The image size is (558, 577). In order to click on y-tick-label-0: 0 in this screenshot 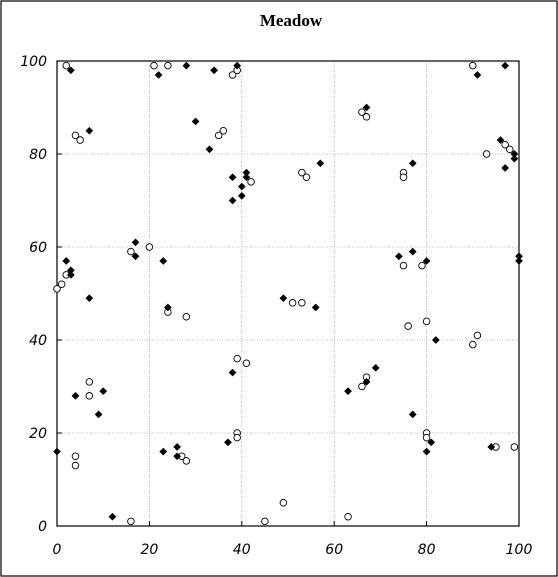, I will do `click(42, 527)`.